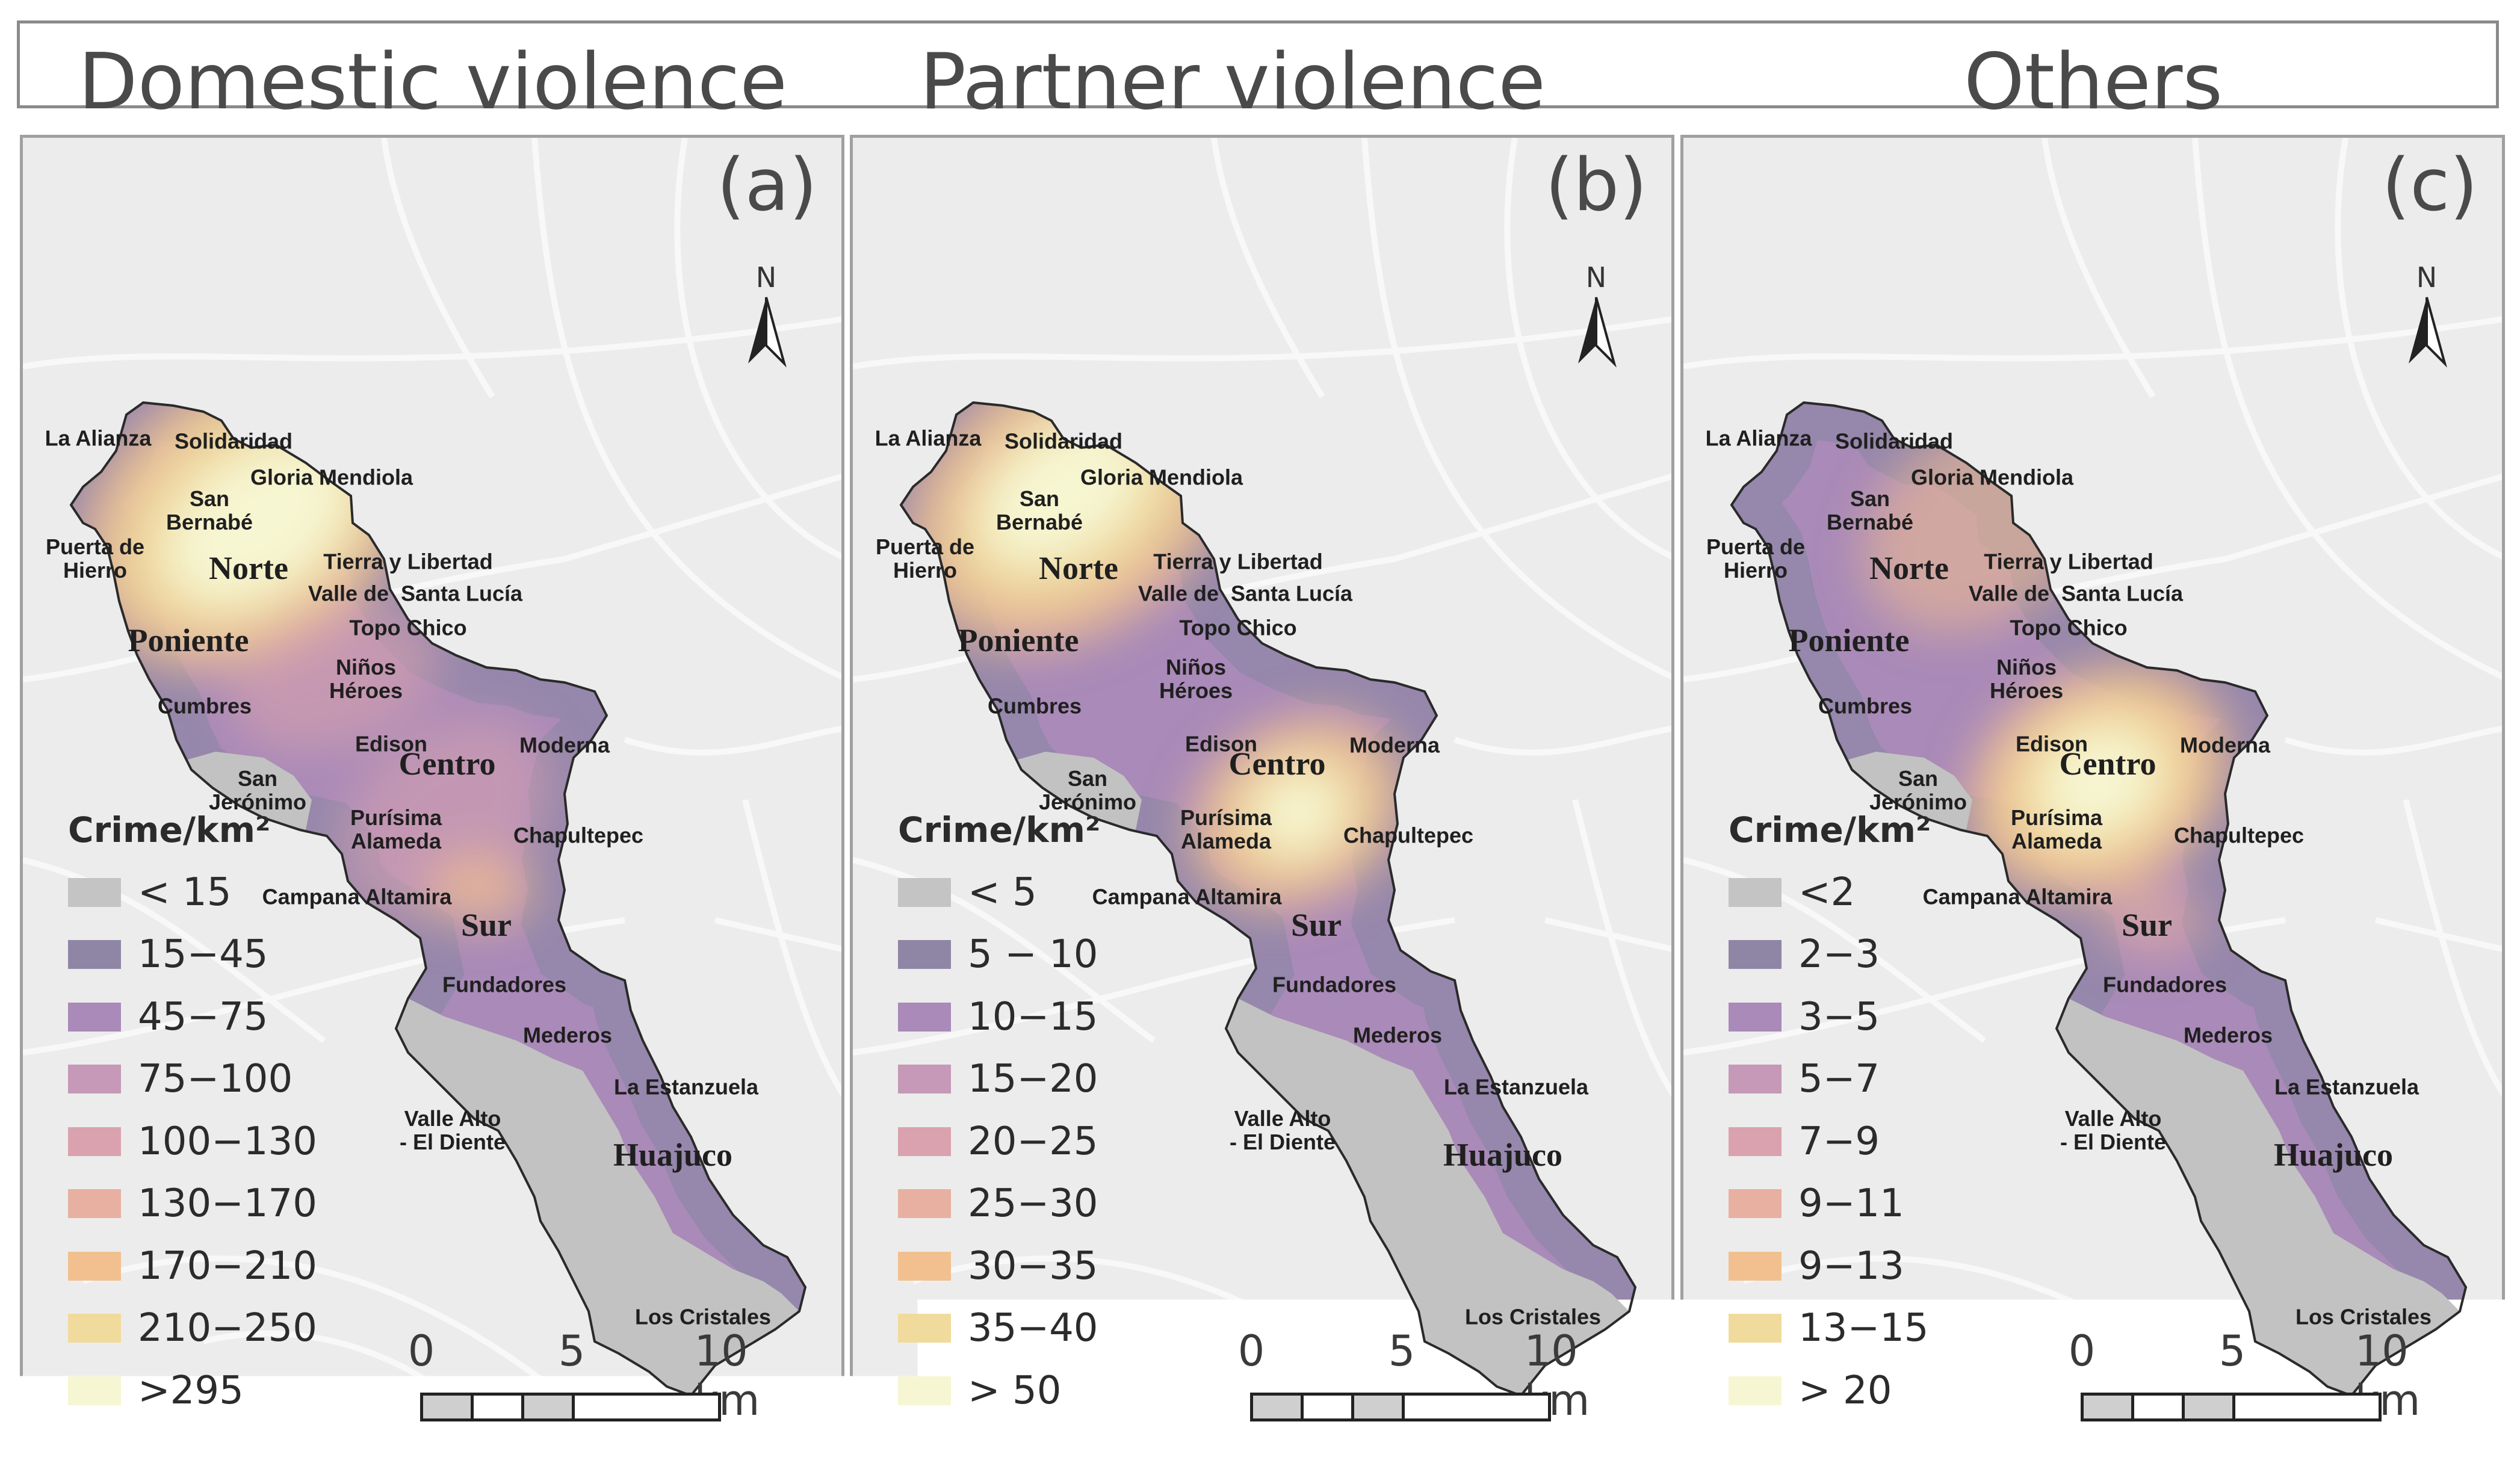  Describe the element at coordinates (1865, 707) in the screenshot. I see `place-label-cumbres: Cumbres` at that location.